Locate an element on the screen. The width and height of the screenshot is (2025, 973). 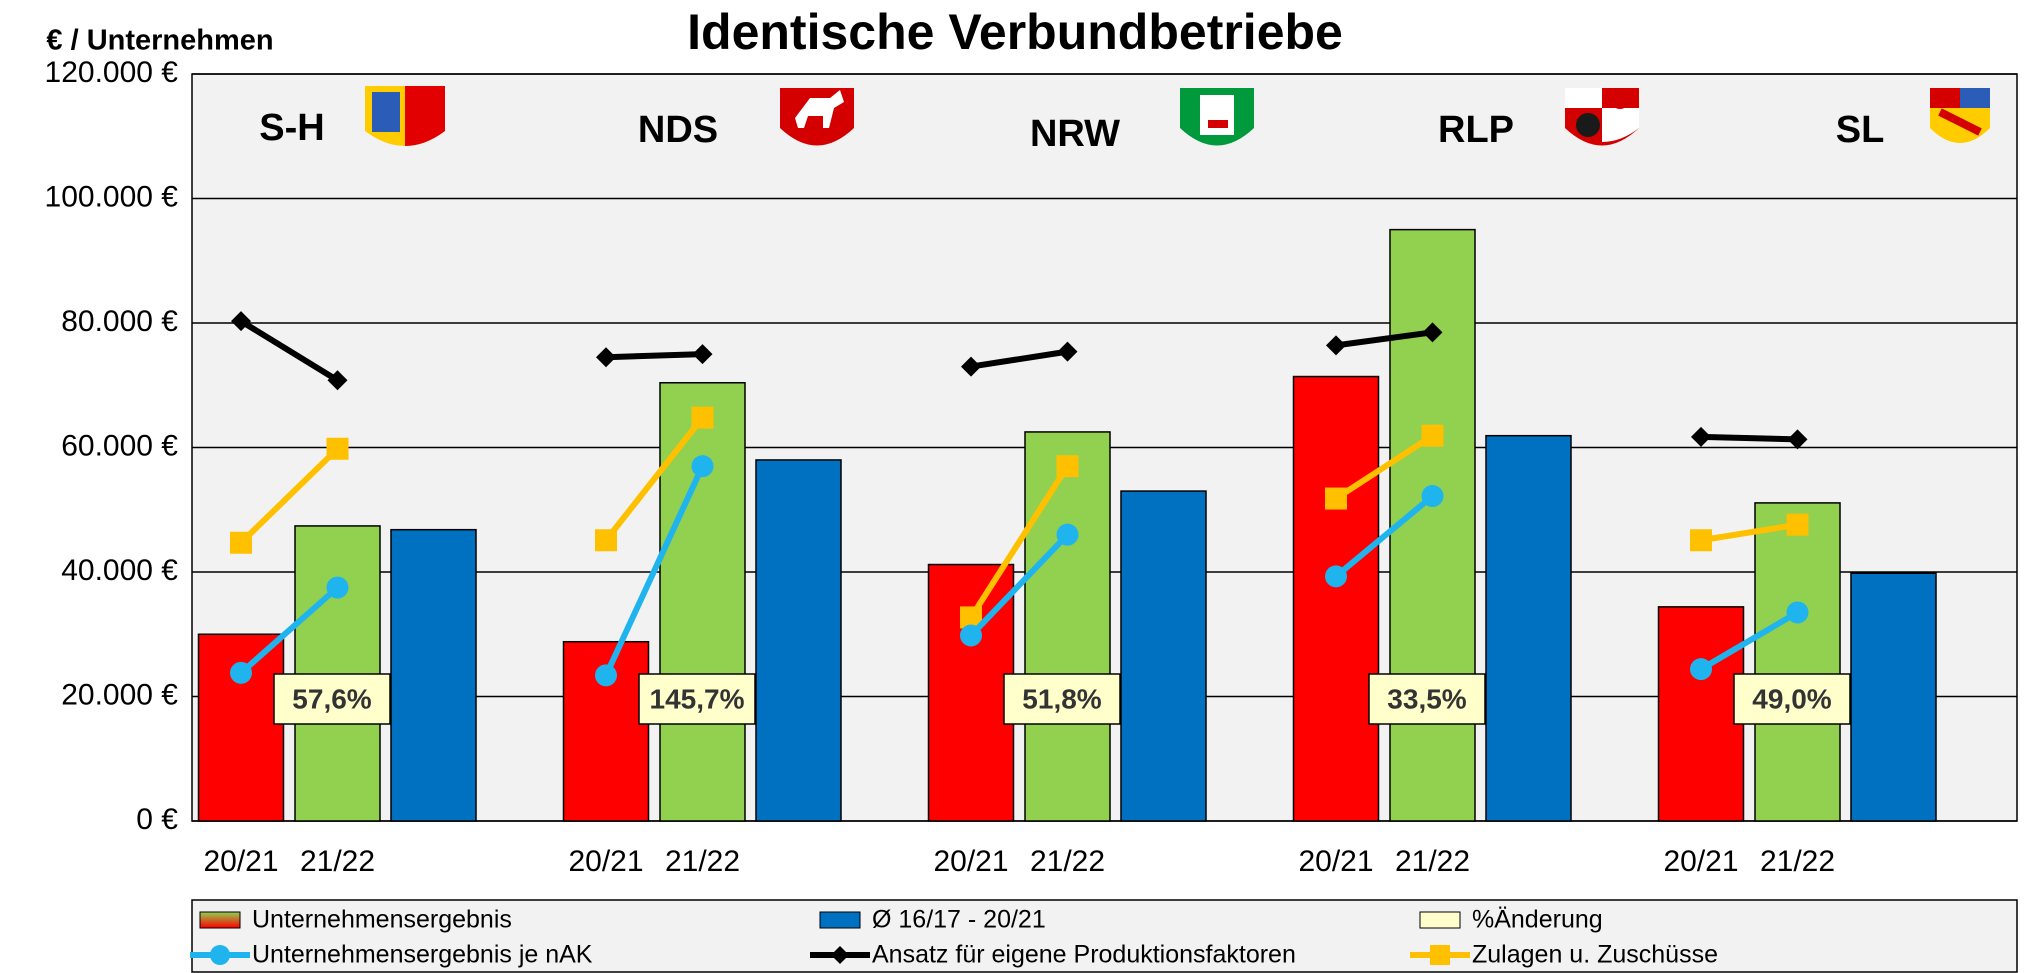
flag-nds is located at coordinates (817, 117).